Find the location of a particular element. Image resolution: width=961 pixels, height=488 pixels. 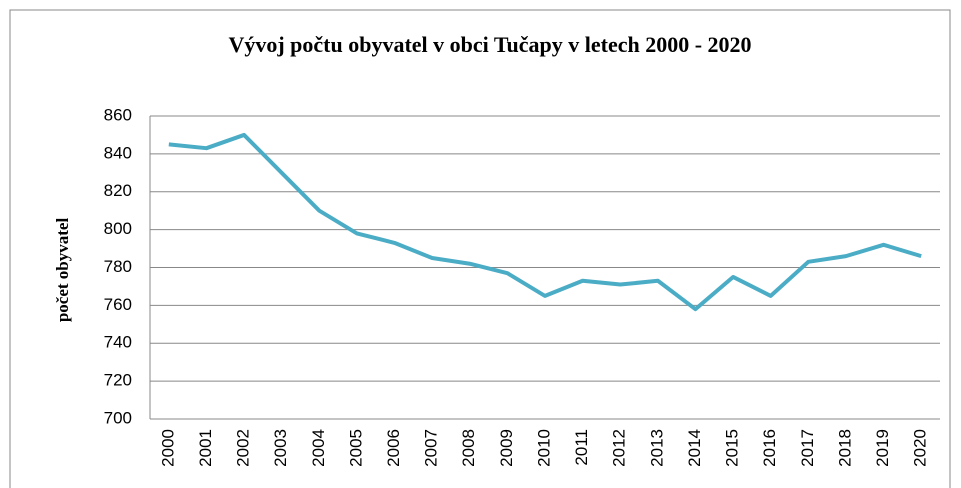

y-tick-label: 760 is located at coordinates (118, 304).